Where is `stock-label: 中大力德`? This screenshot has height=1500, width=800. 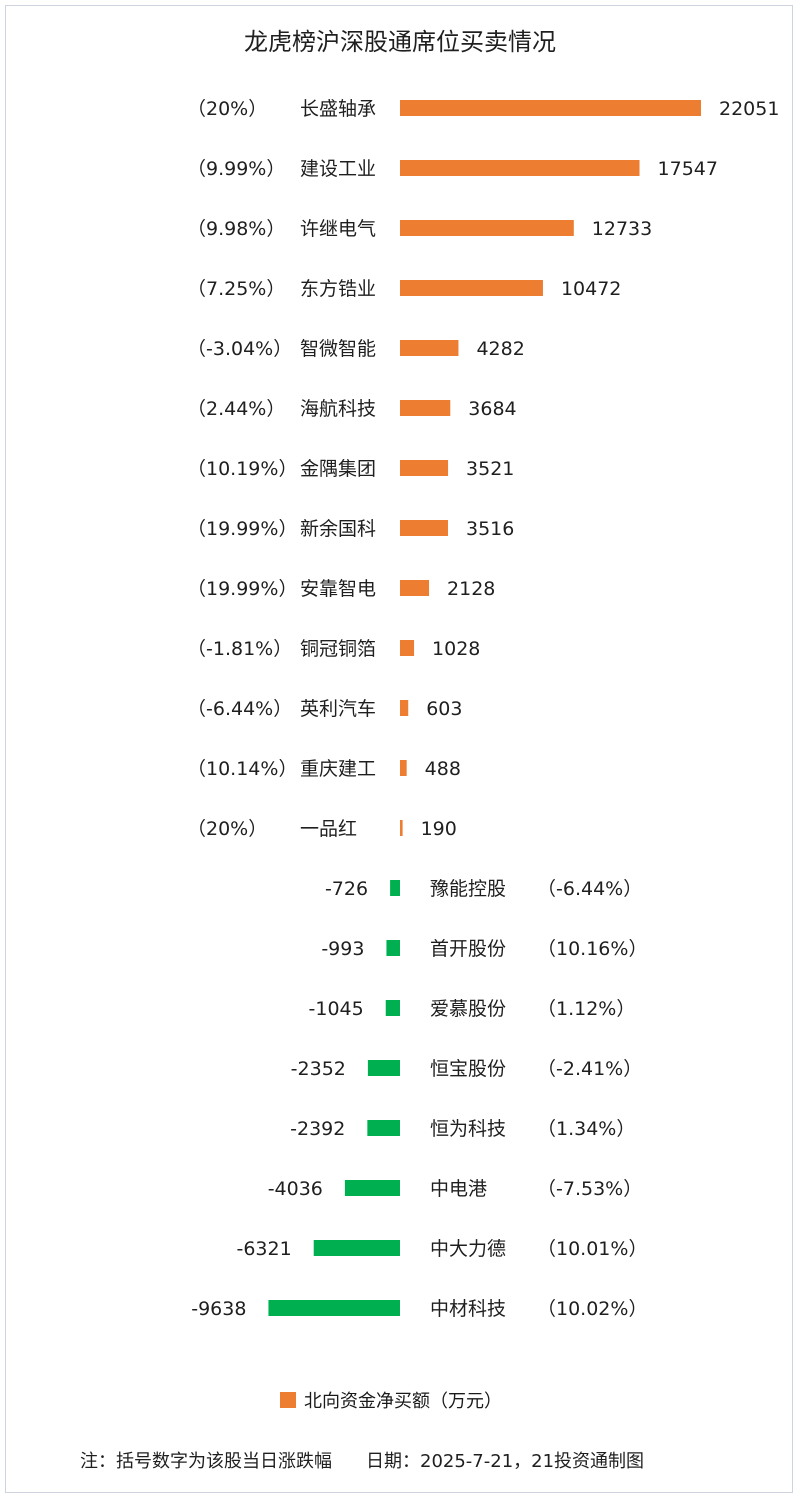
stock-label: 中大力德 is located at coordinates (468, 1249).